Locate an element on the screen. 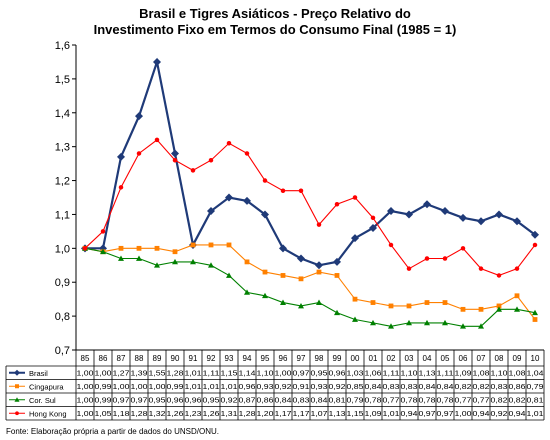 The height and width of the screenshot is (440, 550). data-label-cingapura: 1,01 is located at coordinates (211, 387).